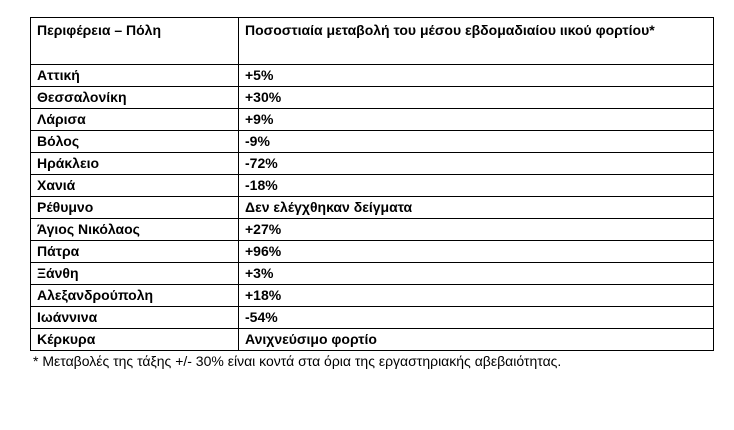 The image size is (734, 430). I want to click on table-row: Χανιά -18%, so click(372, 185).